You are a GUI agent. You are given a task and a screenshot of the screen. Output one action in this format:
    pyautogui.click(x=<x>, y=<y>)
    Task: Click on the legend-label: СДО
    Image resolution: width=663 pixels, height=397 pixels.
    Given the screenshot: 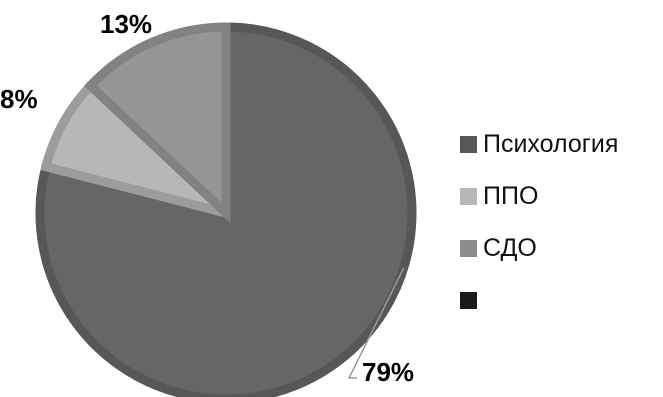 What is the action you would take?
    pyautogui.click(x=510, y=247)
    